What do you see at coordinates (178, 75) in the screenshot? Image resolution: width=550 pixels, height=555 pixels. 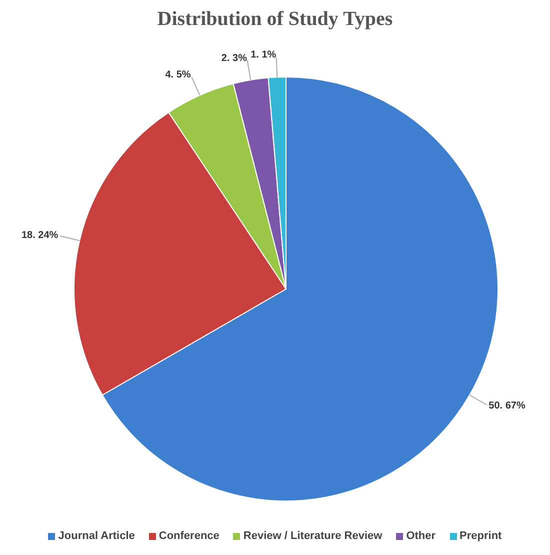 I see `data-label: 4. 5%` at bounding box center [178, 75].